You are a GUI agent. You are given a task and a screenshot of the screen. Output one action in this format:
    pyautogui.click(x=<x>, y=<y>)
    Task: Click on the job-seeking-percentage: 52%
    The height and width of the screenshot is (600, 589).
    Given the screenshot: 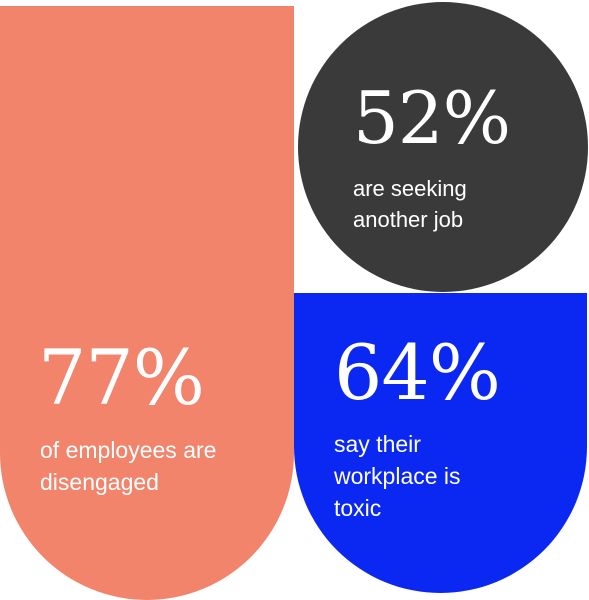 What is the action you would take?
    pyautogui.click(x=432, y=118)
    